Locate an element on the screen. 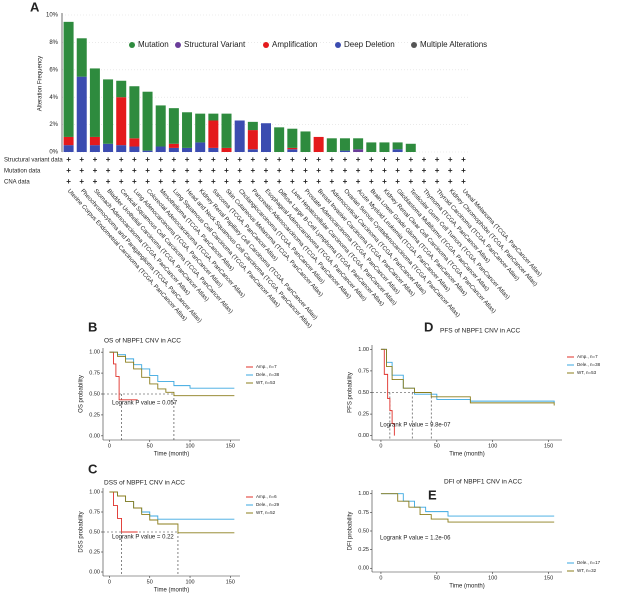  x-tick-label: 50 is located at coordinates (150, 582).